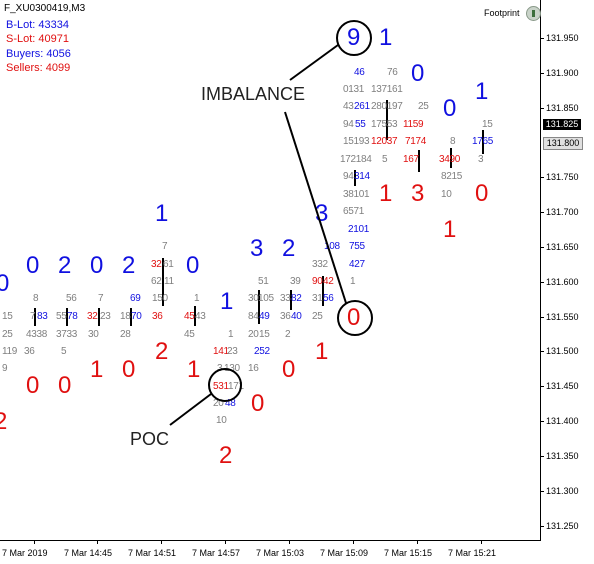 The image size is (594, 564). I want to click on footprint-cell: 5, so click(385, 159).